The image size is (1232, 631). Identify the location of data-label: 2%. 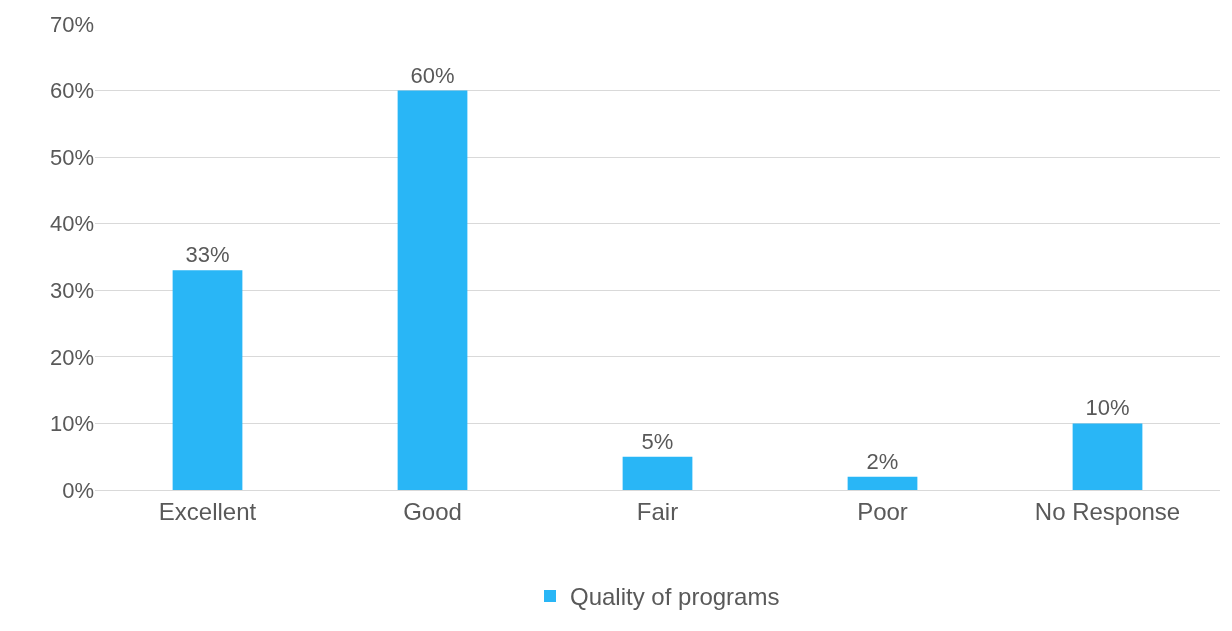
(882, 461).